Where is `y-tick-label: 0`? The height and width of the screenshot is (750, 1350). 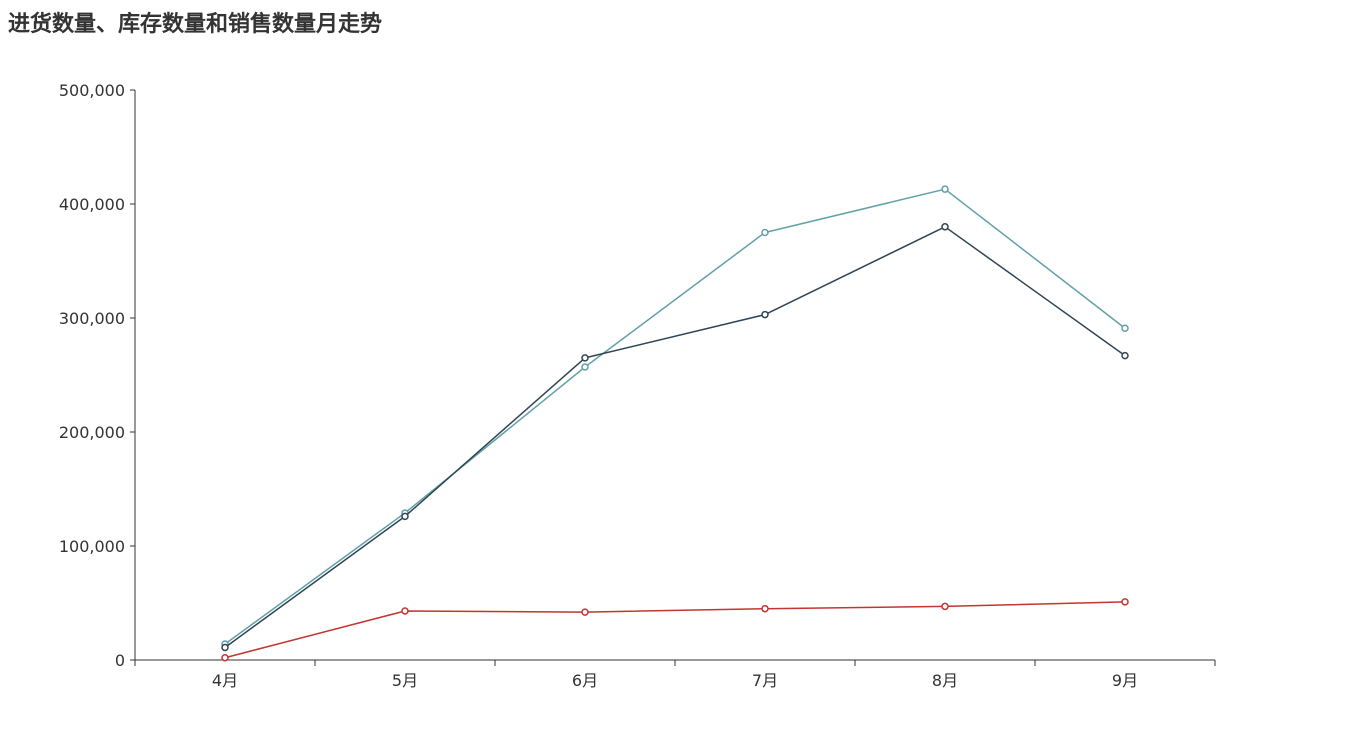 y-tick-label: 0 is located at coordinates (120, 660).